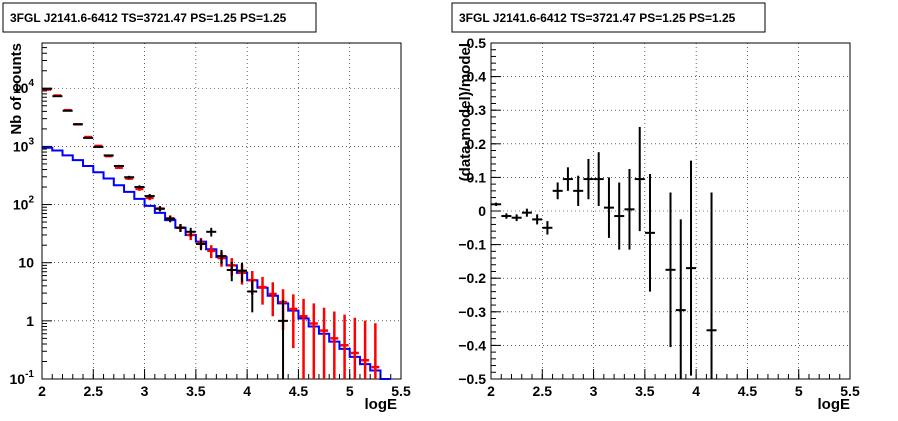 This screenshot has width=898, height=421. Describe the element at coordinates (94, 391) in the screenshot. I see `left-x-tick-label: 2.5` at that location.